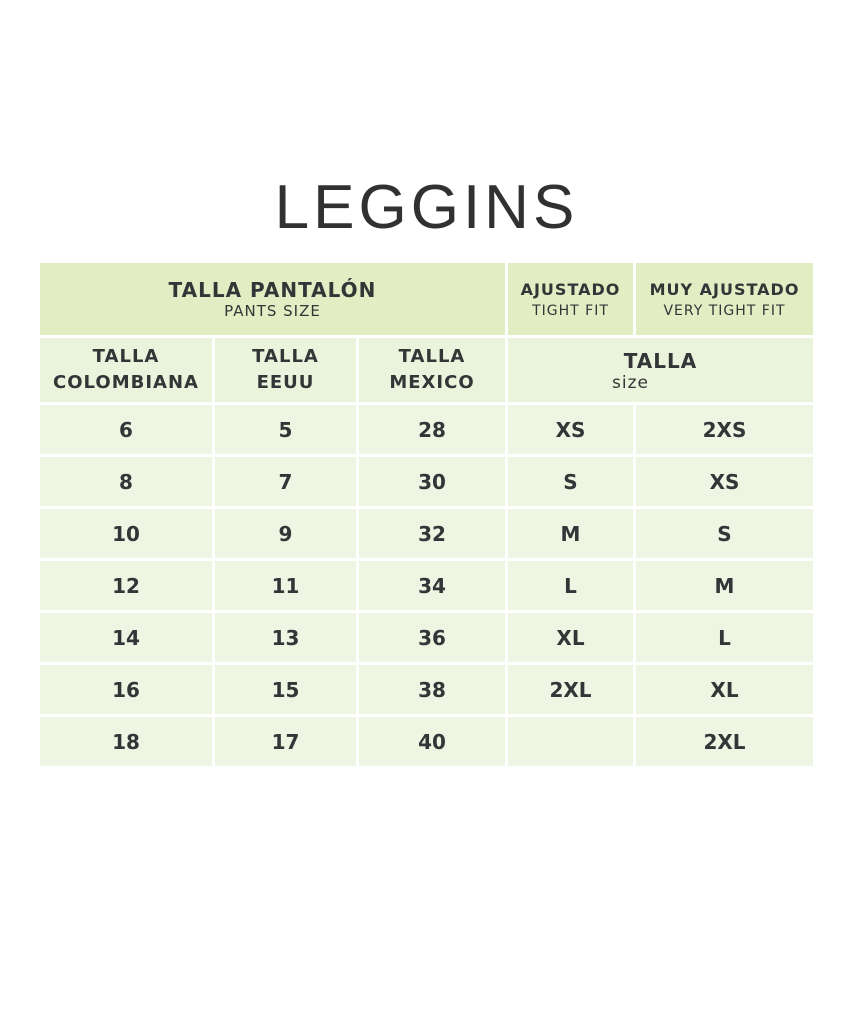 Image resolution: width=853 pixels, height=1024 pixels. What do you see at coordinates (272, 311) in the screenshot?
I see `header-sub: PANTS SIZE` at bounding box center [272, 311].